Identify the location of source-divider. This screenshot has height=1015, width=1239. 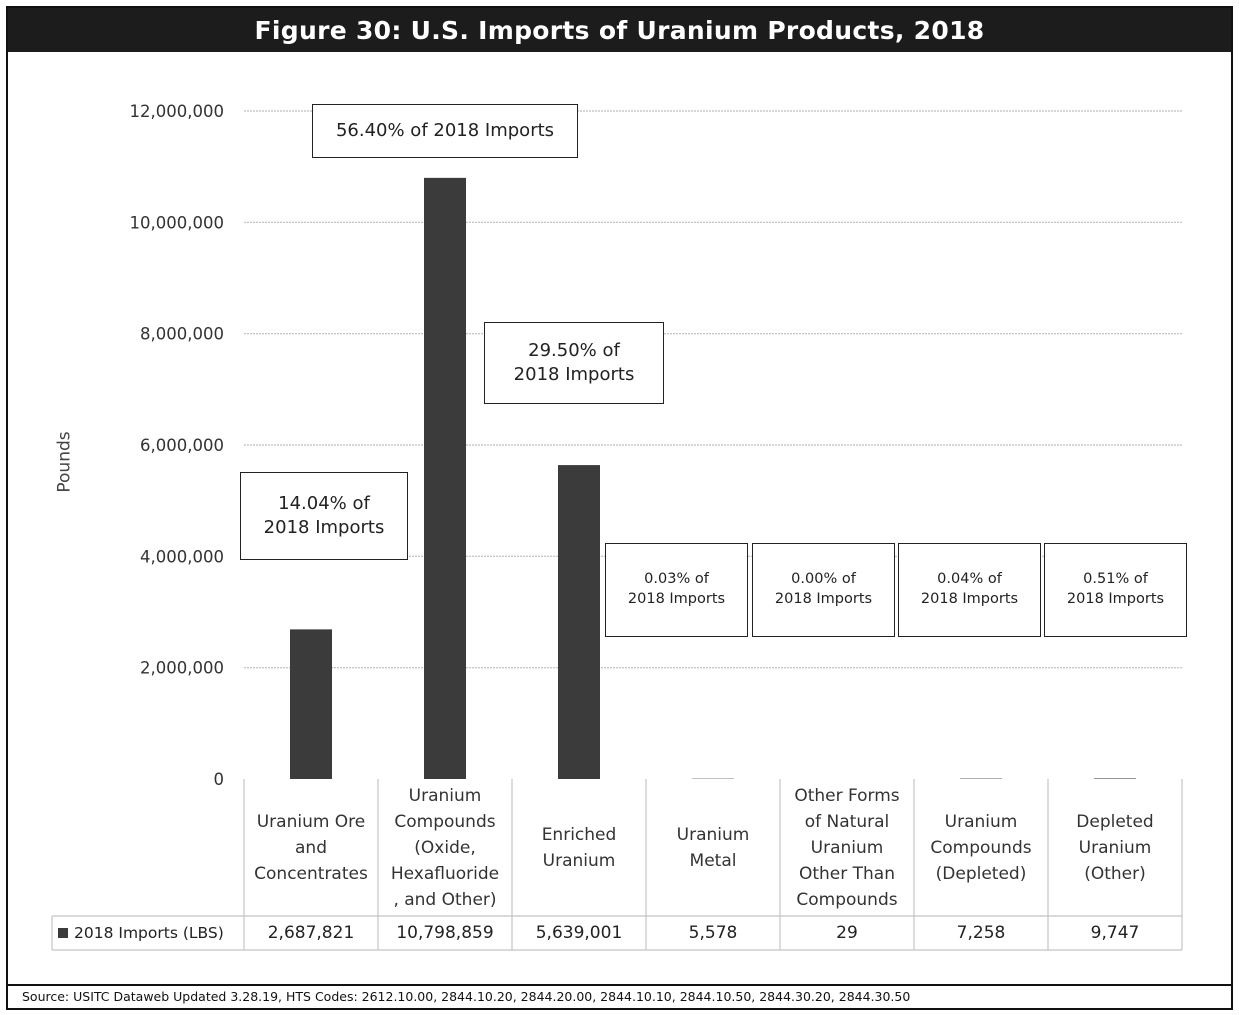
(619, 985).